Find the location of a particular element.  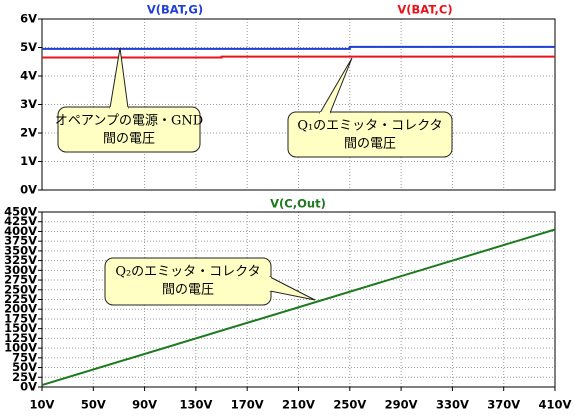

x-tick-label: 330V is located at coordinates (452, 405).